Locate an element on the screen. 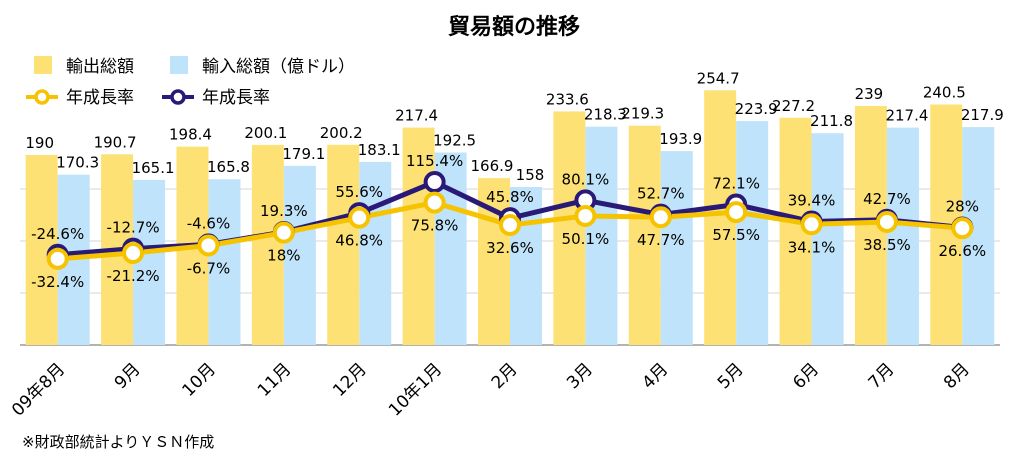  x-axis-ticks: 09年8月 9月 10月 11月 12月 10年1月 2月 3月 4月 5月 6月 7月 8月 is located at coordinates (491, 389).